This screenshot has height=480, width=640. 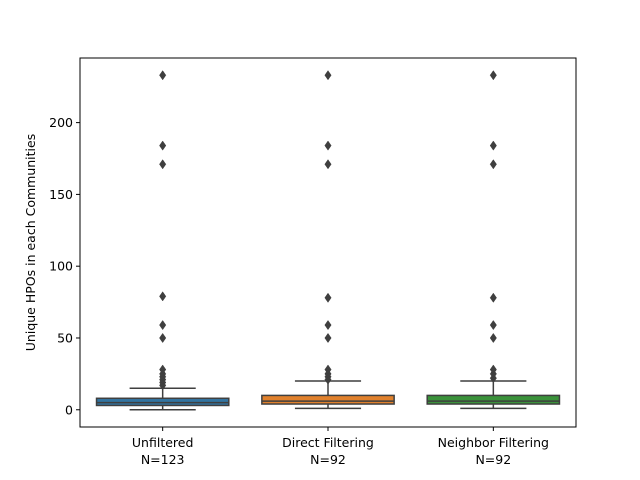 What do you see at coordinates (65, 337) in the screenshot?
I see `y-tick-label: 50` at bounding box center [65, 337].